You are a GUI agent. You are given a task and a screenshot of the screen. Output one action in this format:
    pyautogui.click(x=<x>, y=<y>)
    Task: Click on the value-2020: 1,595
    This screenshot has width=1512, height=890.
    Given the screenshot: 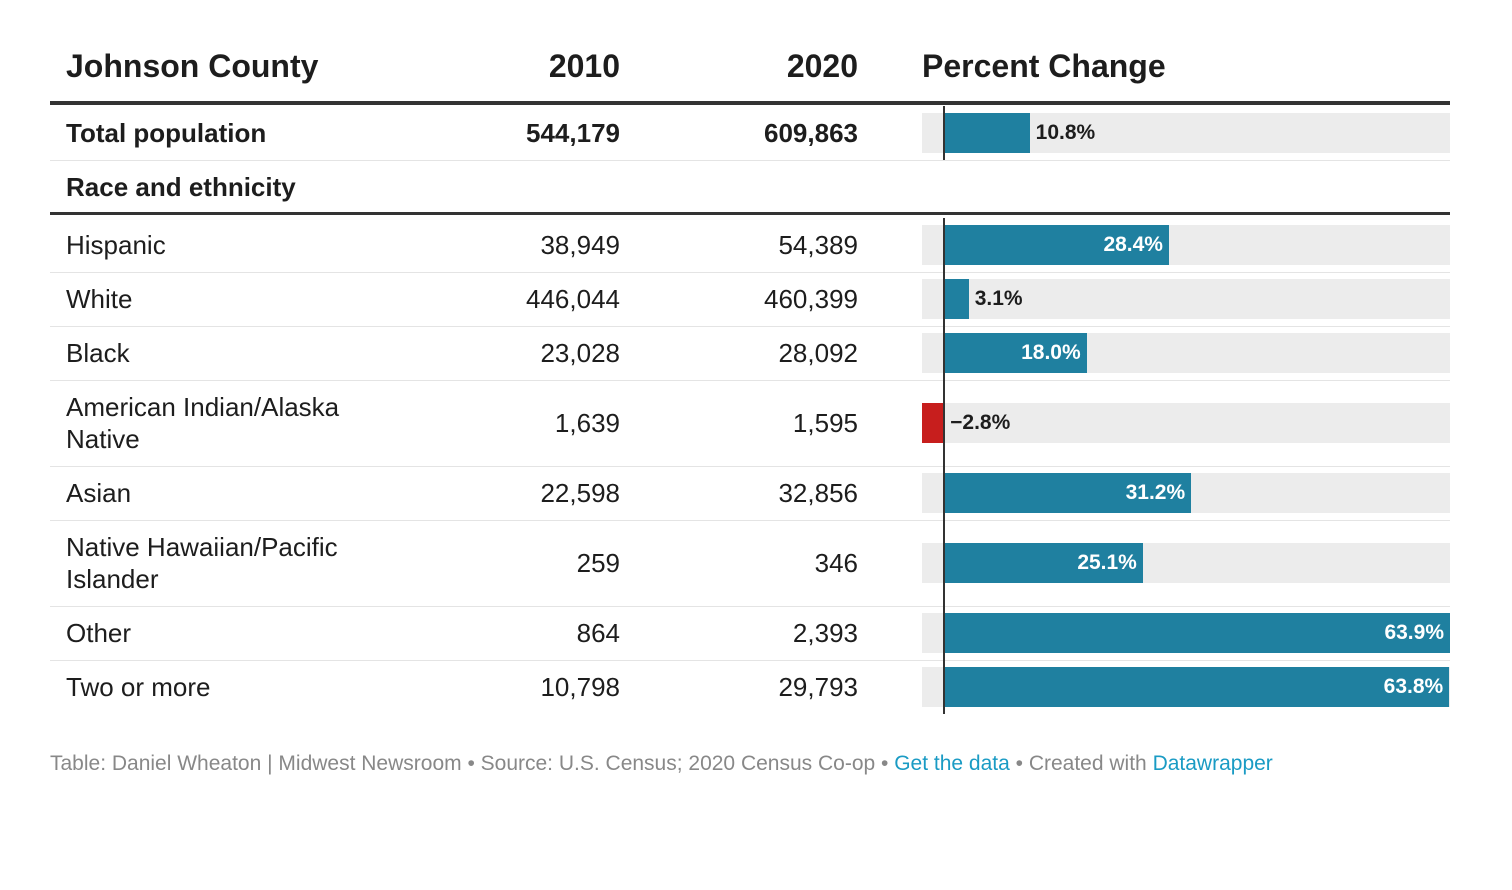 What is the action you would take?
    pyautogui.click(x=825, y=423)
    